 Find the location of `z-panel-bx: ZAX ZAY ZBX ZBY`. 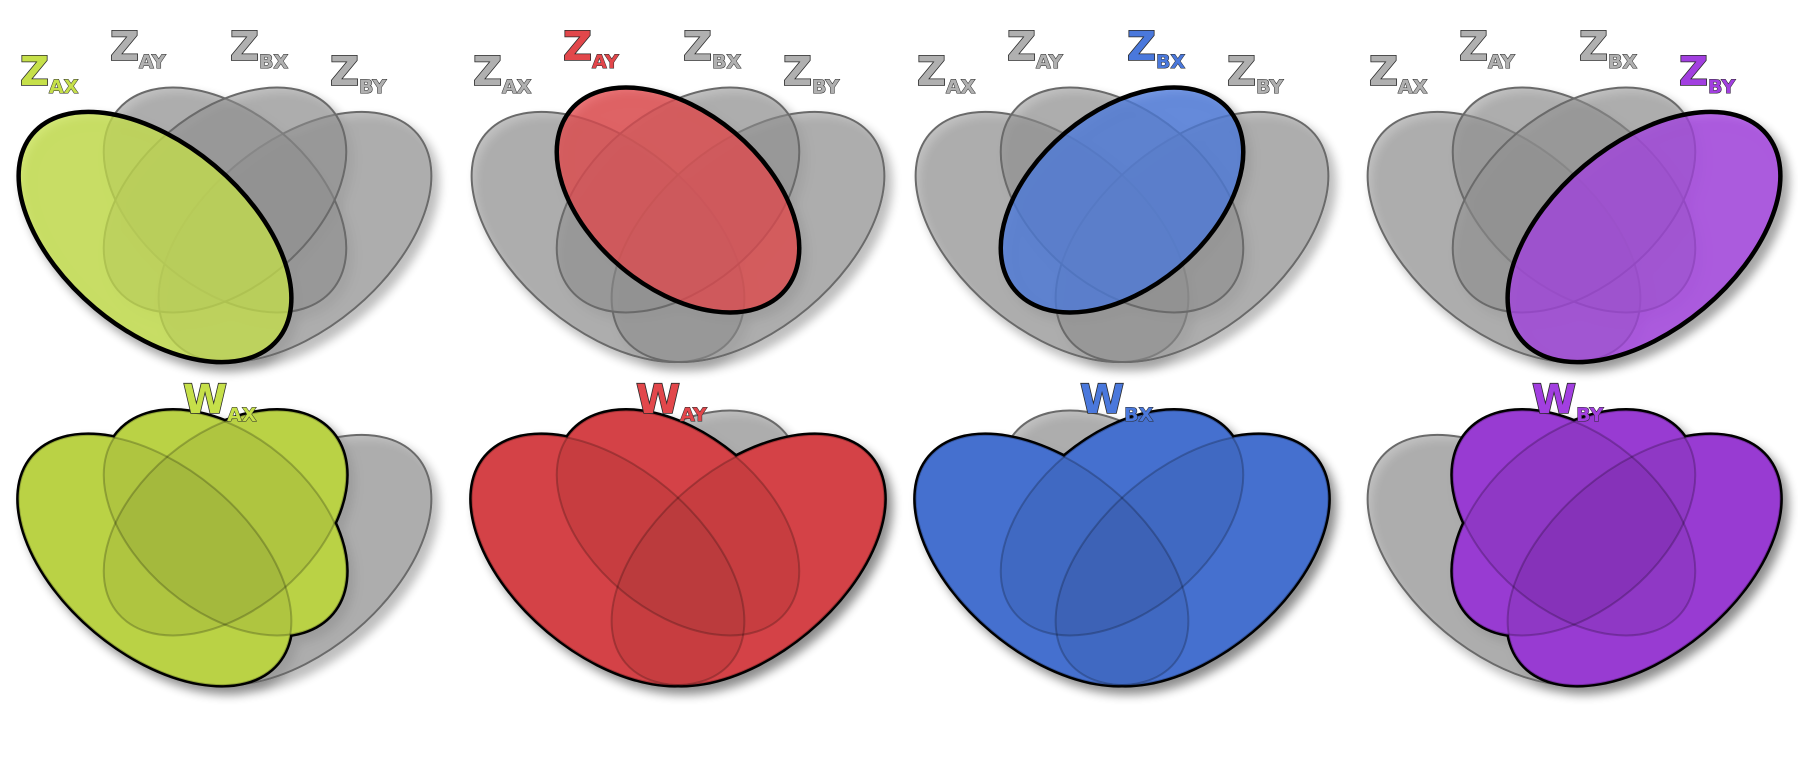

z-panel-bx: ZAX ZAY ZBX ZBY is located at coordinates (1122, 193).